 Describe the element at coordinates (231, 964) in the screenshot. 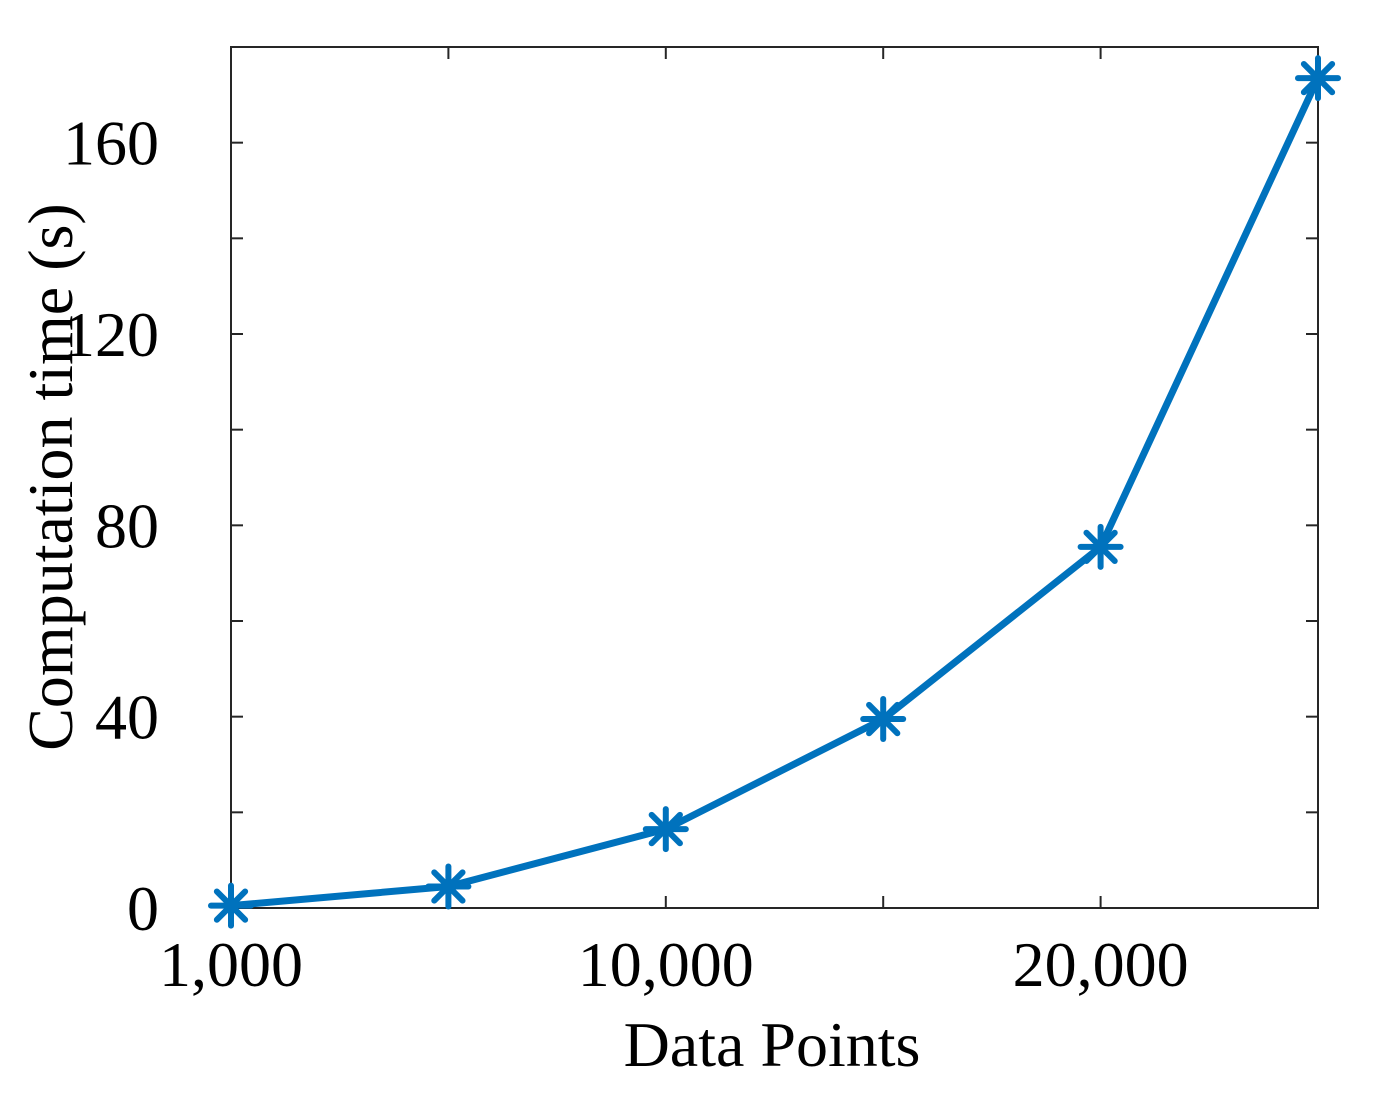

I see `x-tick-label: 1,000` at that location.